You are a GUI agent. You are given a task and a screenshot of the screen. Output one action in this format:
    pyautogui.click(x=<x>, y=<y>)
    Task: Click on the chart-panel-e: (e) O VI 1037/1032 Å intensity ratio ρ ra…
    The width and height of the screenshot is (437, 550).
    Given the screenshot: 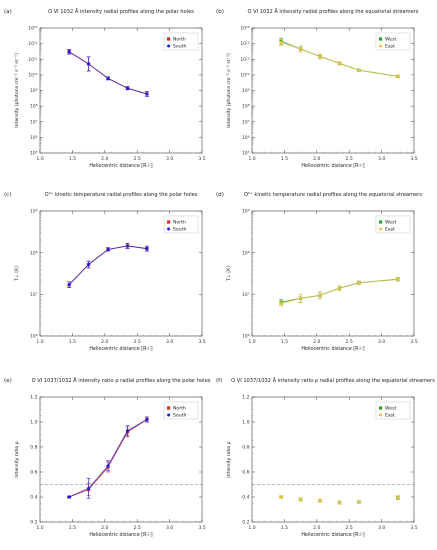 What is the action you would take?
    pyautogui.click(x=107, y=457)
    